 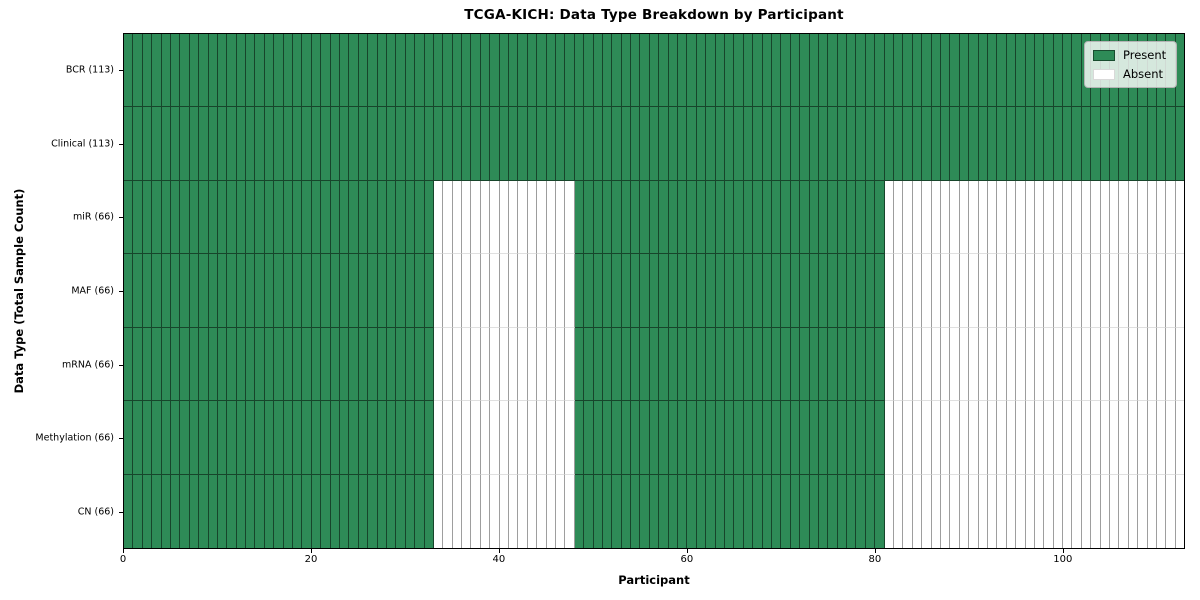 What do you see at coordinates (74, 438) in the screenshot?
I see `y-tick-label: Methylation (66)` at bounding box center [74, 438].